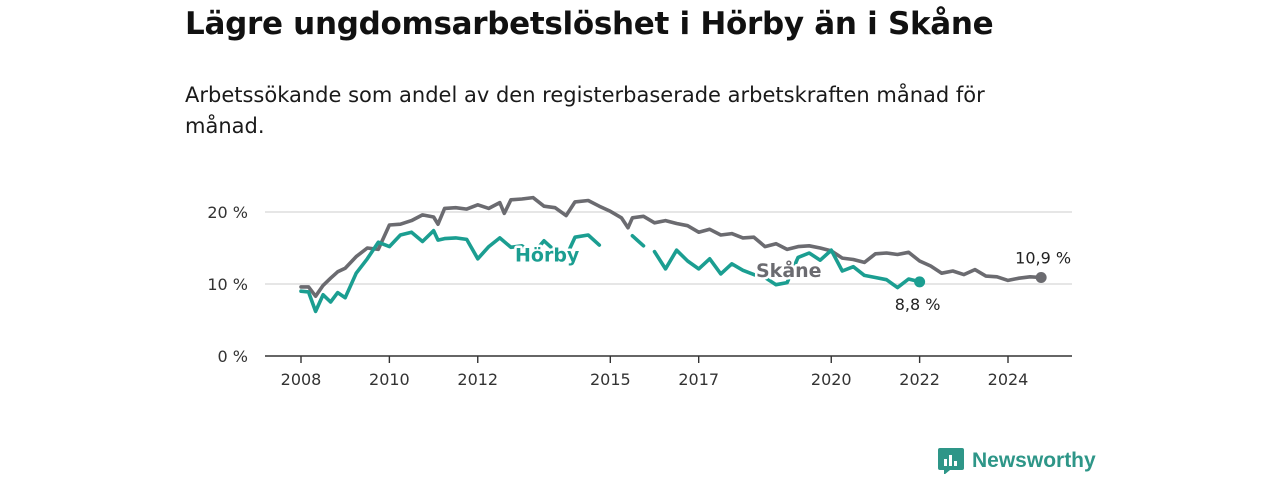  I want to click on horby-end-marker, so click(920, 282).